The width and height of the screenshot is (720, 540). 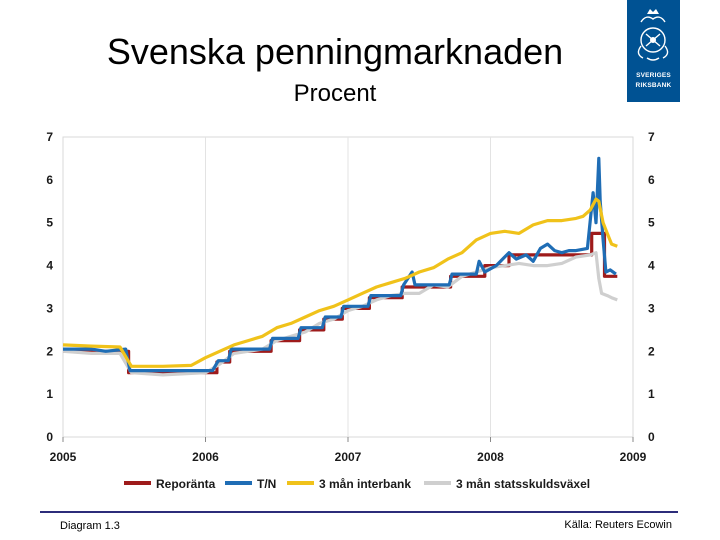 What do you see at coordinates (653, 35) in the screenshot?
I see `riksbank-crest-icon` at bounding box center [653, 35].